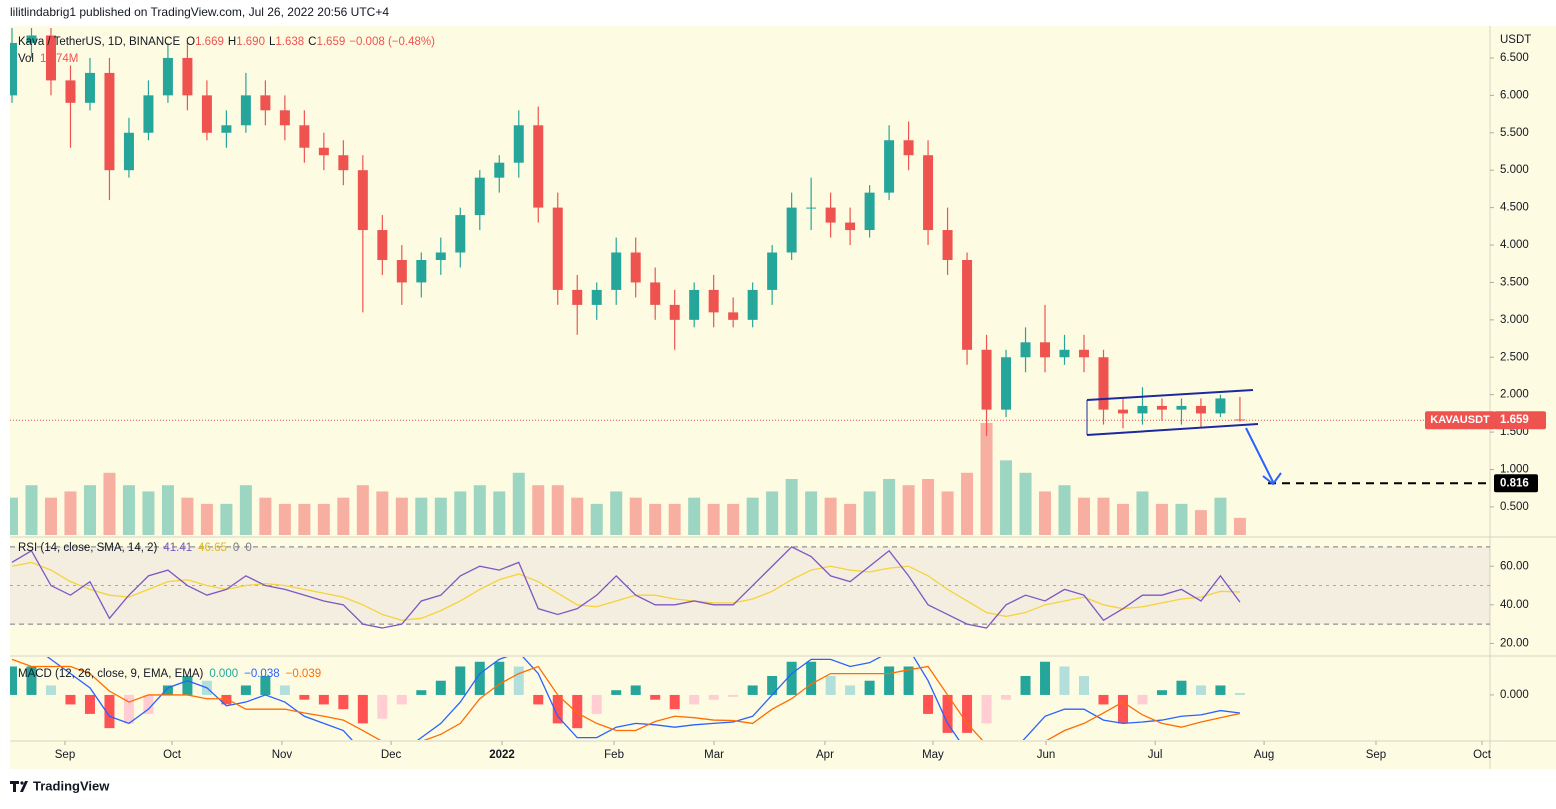 This screenshot has width=1556, height=809. What do you see at coordinates (1514, 483) in the screenshot?
I see `target-label: 0.816` at bounding box center [1514, 483].